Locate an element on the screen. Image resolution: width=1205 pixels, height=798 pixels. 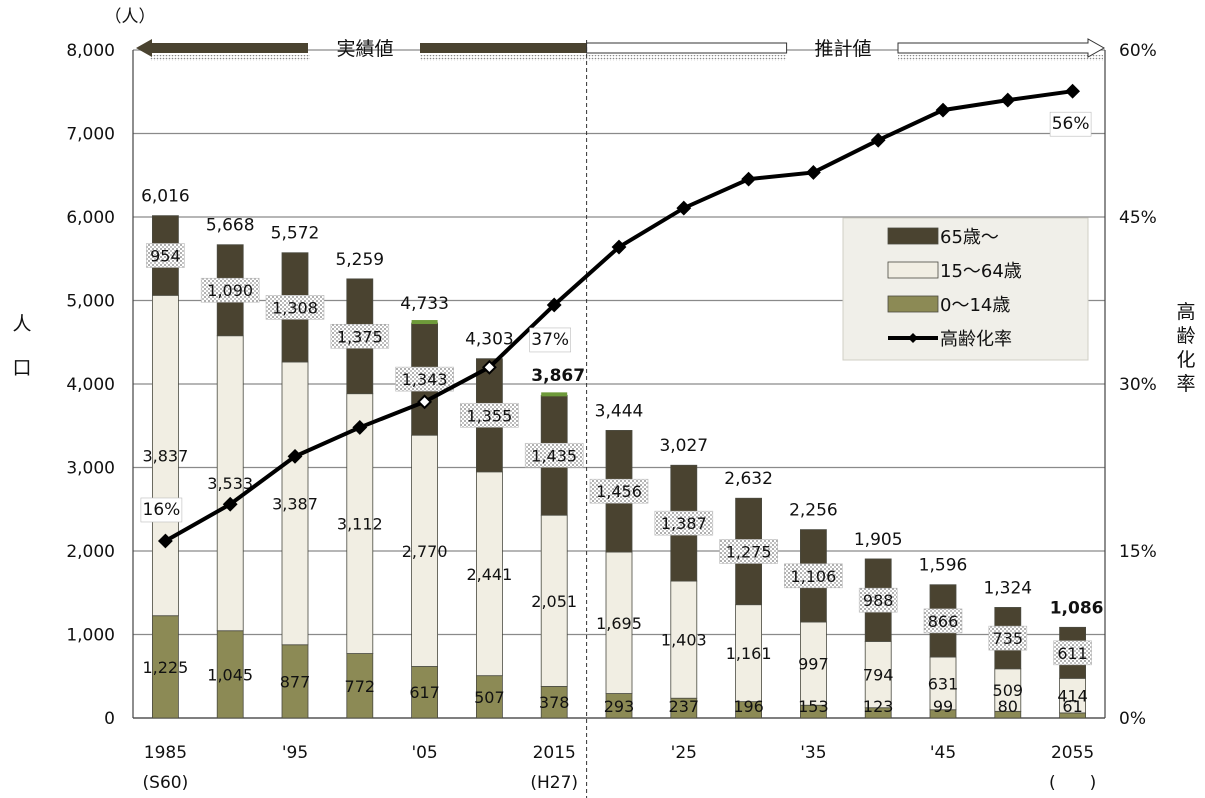
bar-total-label: 4,733 is located at coordinates (424, 304).